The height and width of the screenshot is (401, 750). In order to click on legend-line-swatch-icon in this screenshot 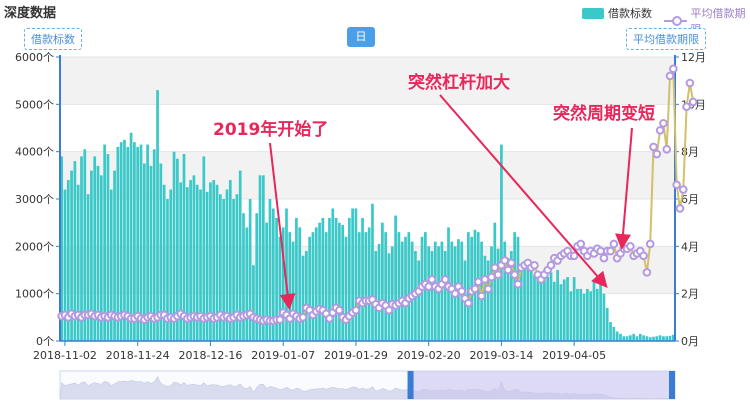, I will do `click(676, 21)`.